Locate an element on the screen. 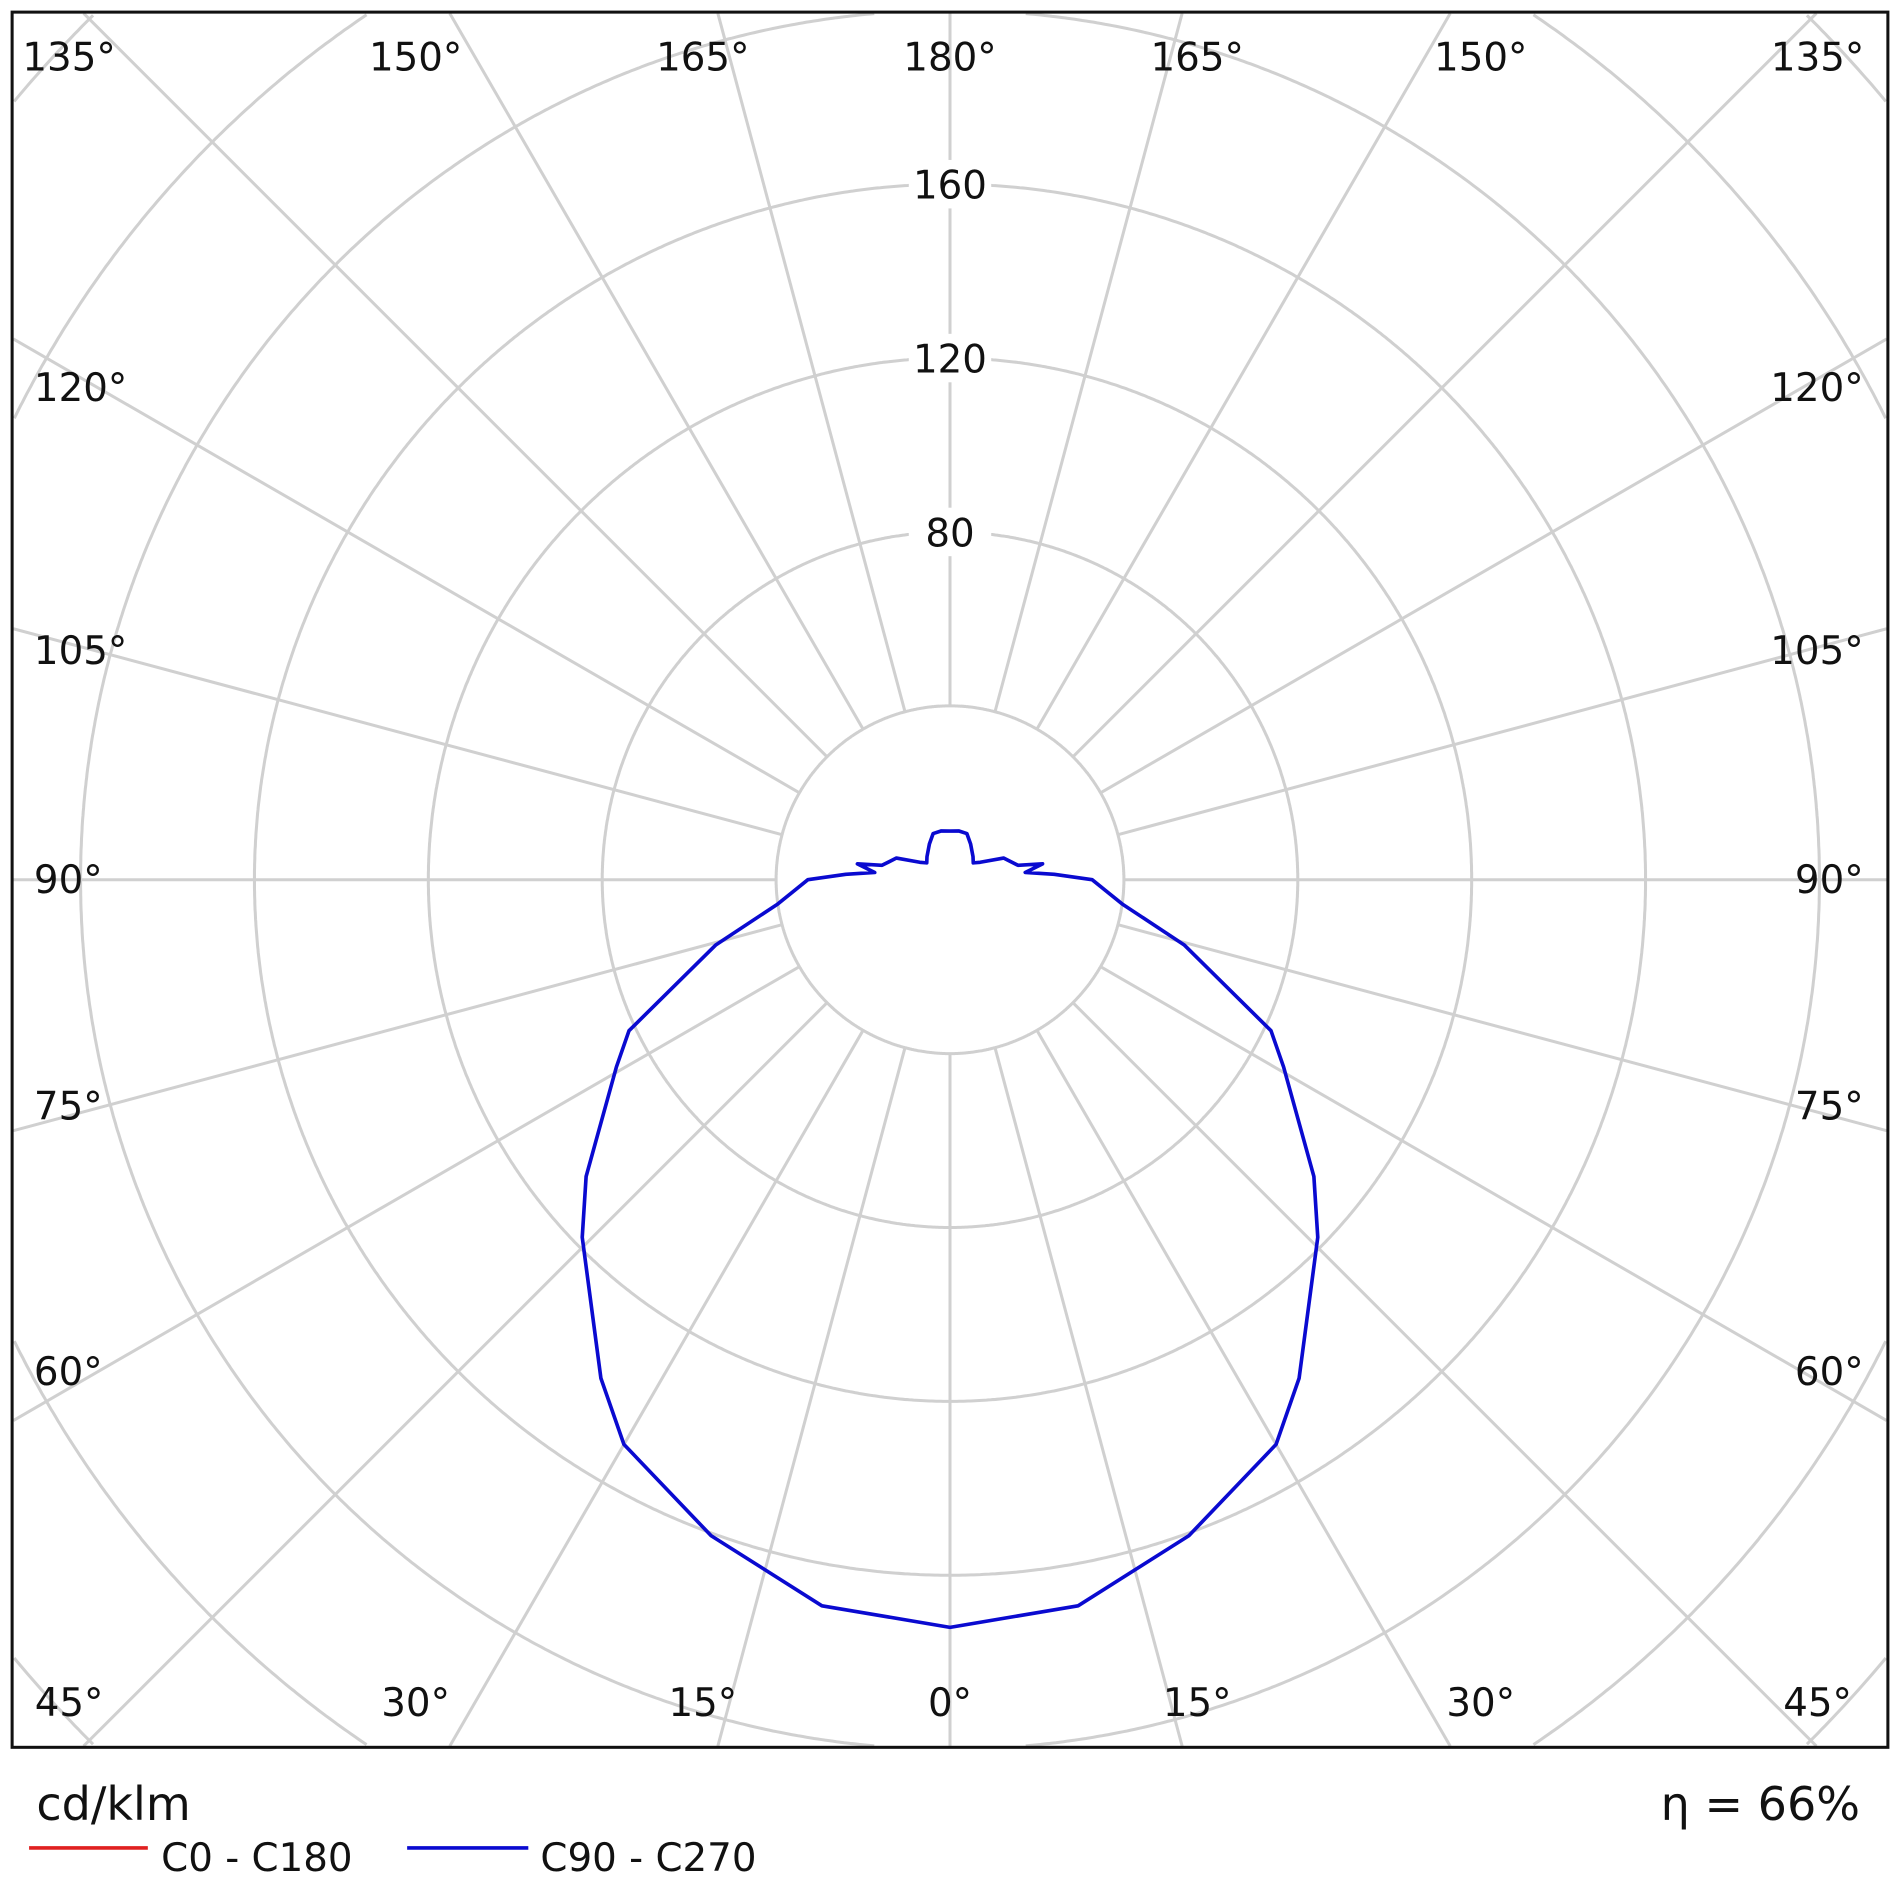 This screenshot has height=1900, width=1900. radial-tick-label: 80 is located at coordinates (949, 533).